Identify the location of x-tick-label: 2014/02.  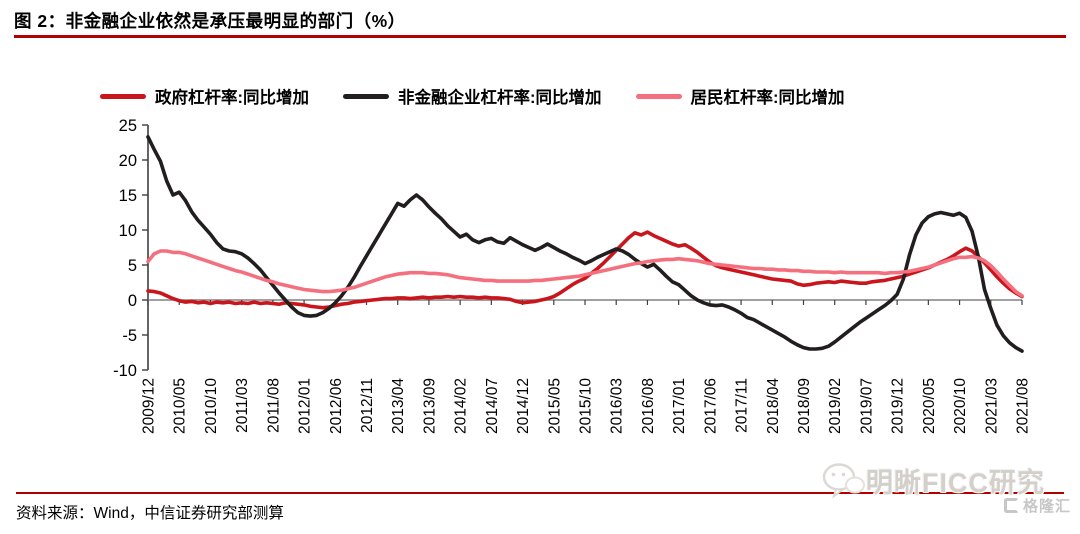
(461, 406).